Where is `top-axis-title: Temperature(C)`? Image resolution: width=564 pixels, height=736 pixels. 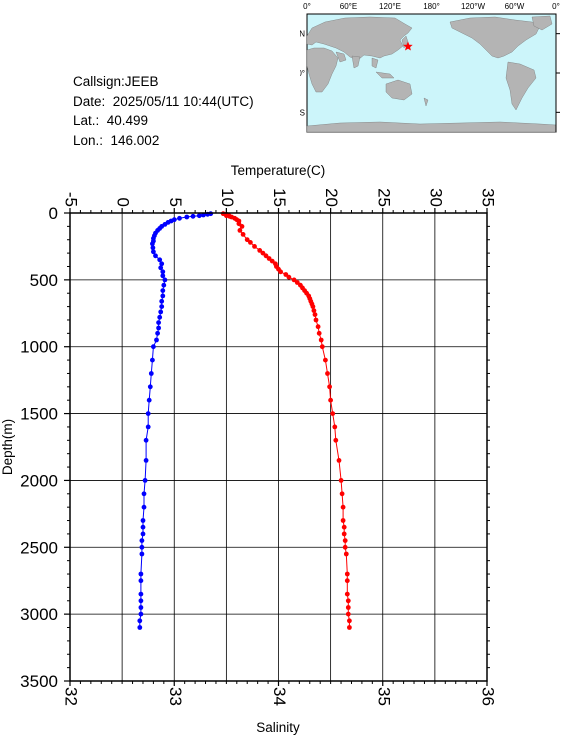
top-axis-title: Temperature(C) is located at coordinates (278, 170).